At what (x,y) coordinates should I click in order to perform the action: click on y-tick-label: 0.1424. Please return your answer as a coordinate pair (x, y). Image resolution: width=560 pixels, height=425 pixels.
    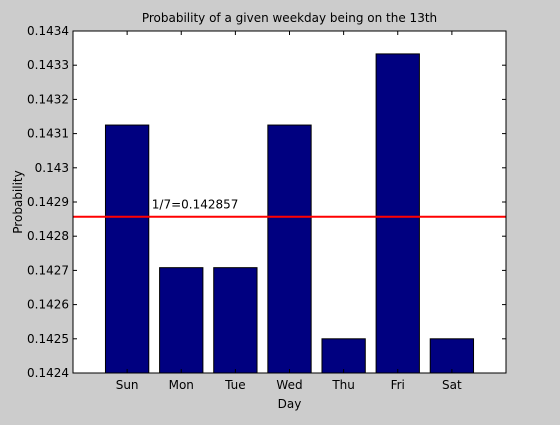
    Looking at the image, I should click on (48, 373).